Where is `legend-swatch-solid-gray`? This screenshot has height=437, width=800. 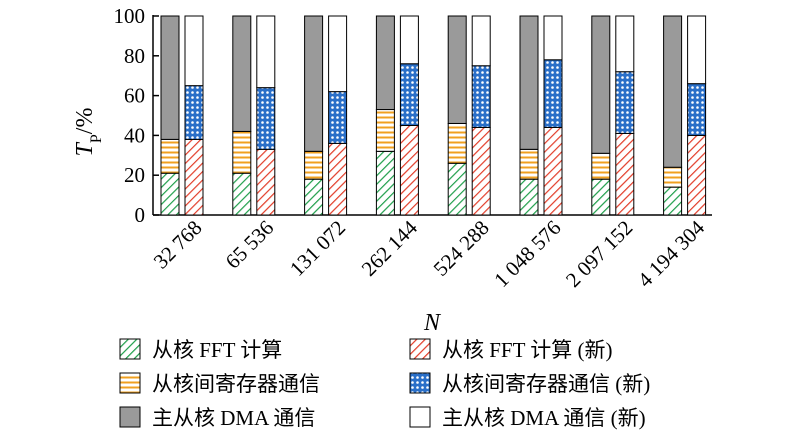 legend-swatch-solid-gray is located at coordinates (130, 417).